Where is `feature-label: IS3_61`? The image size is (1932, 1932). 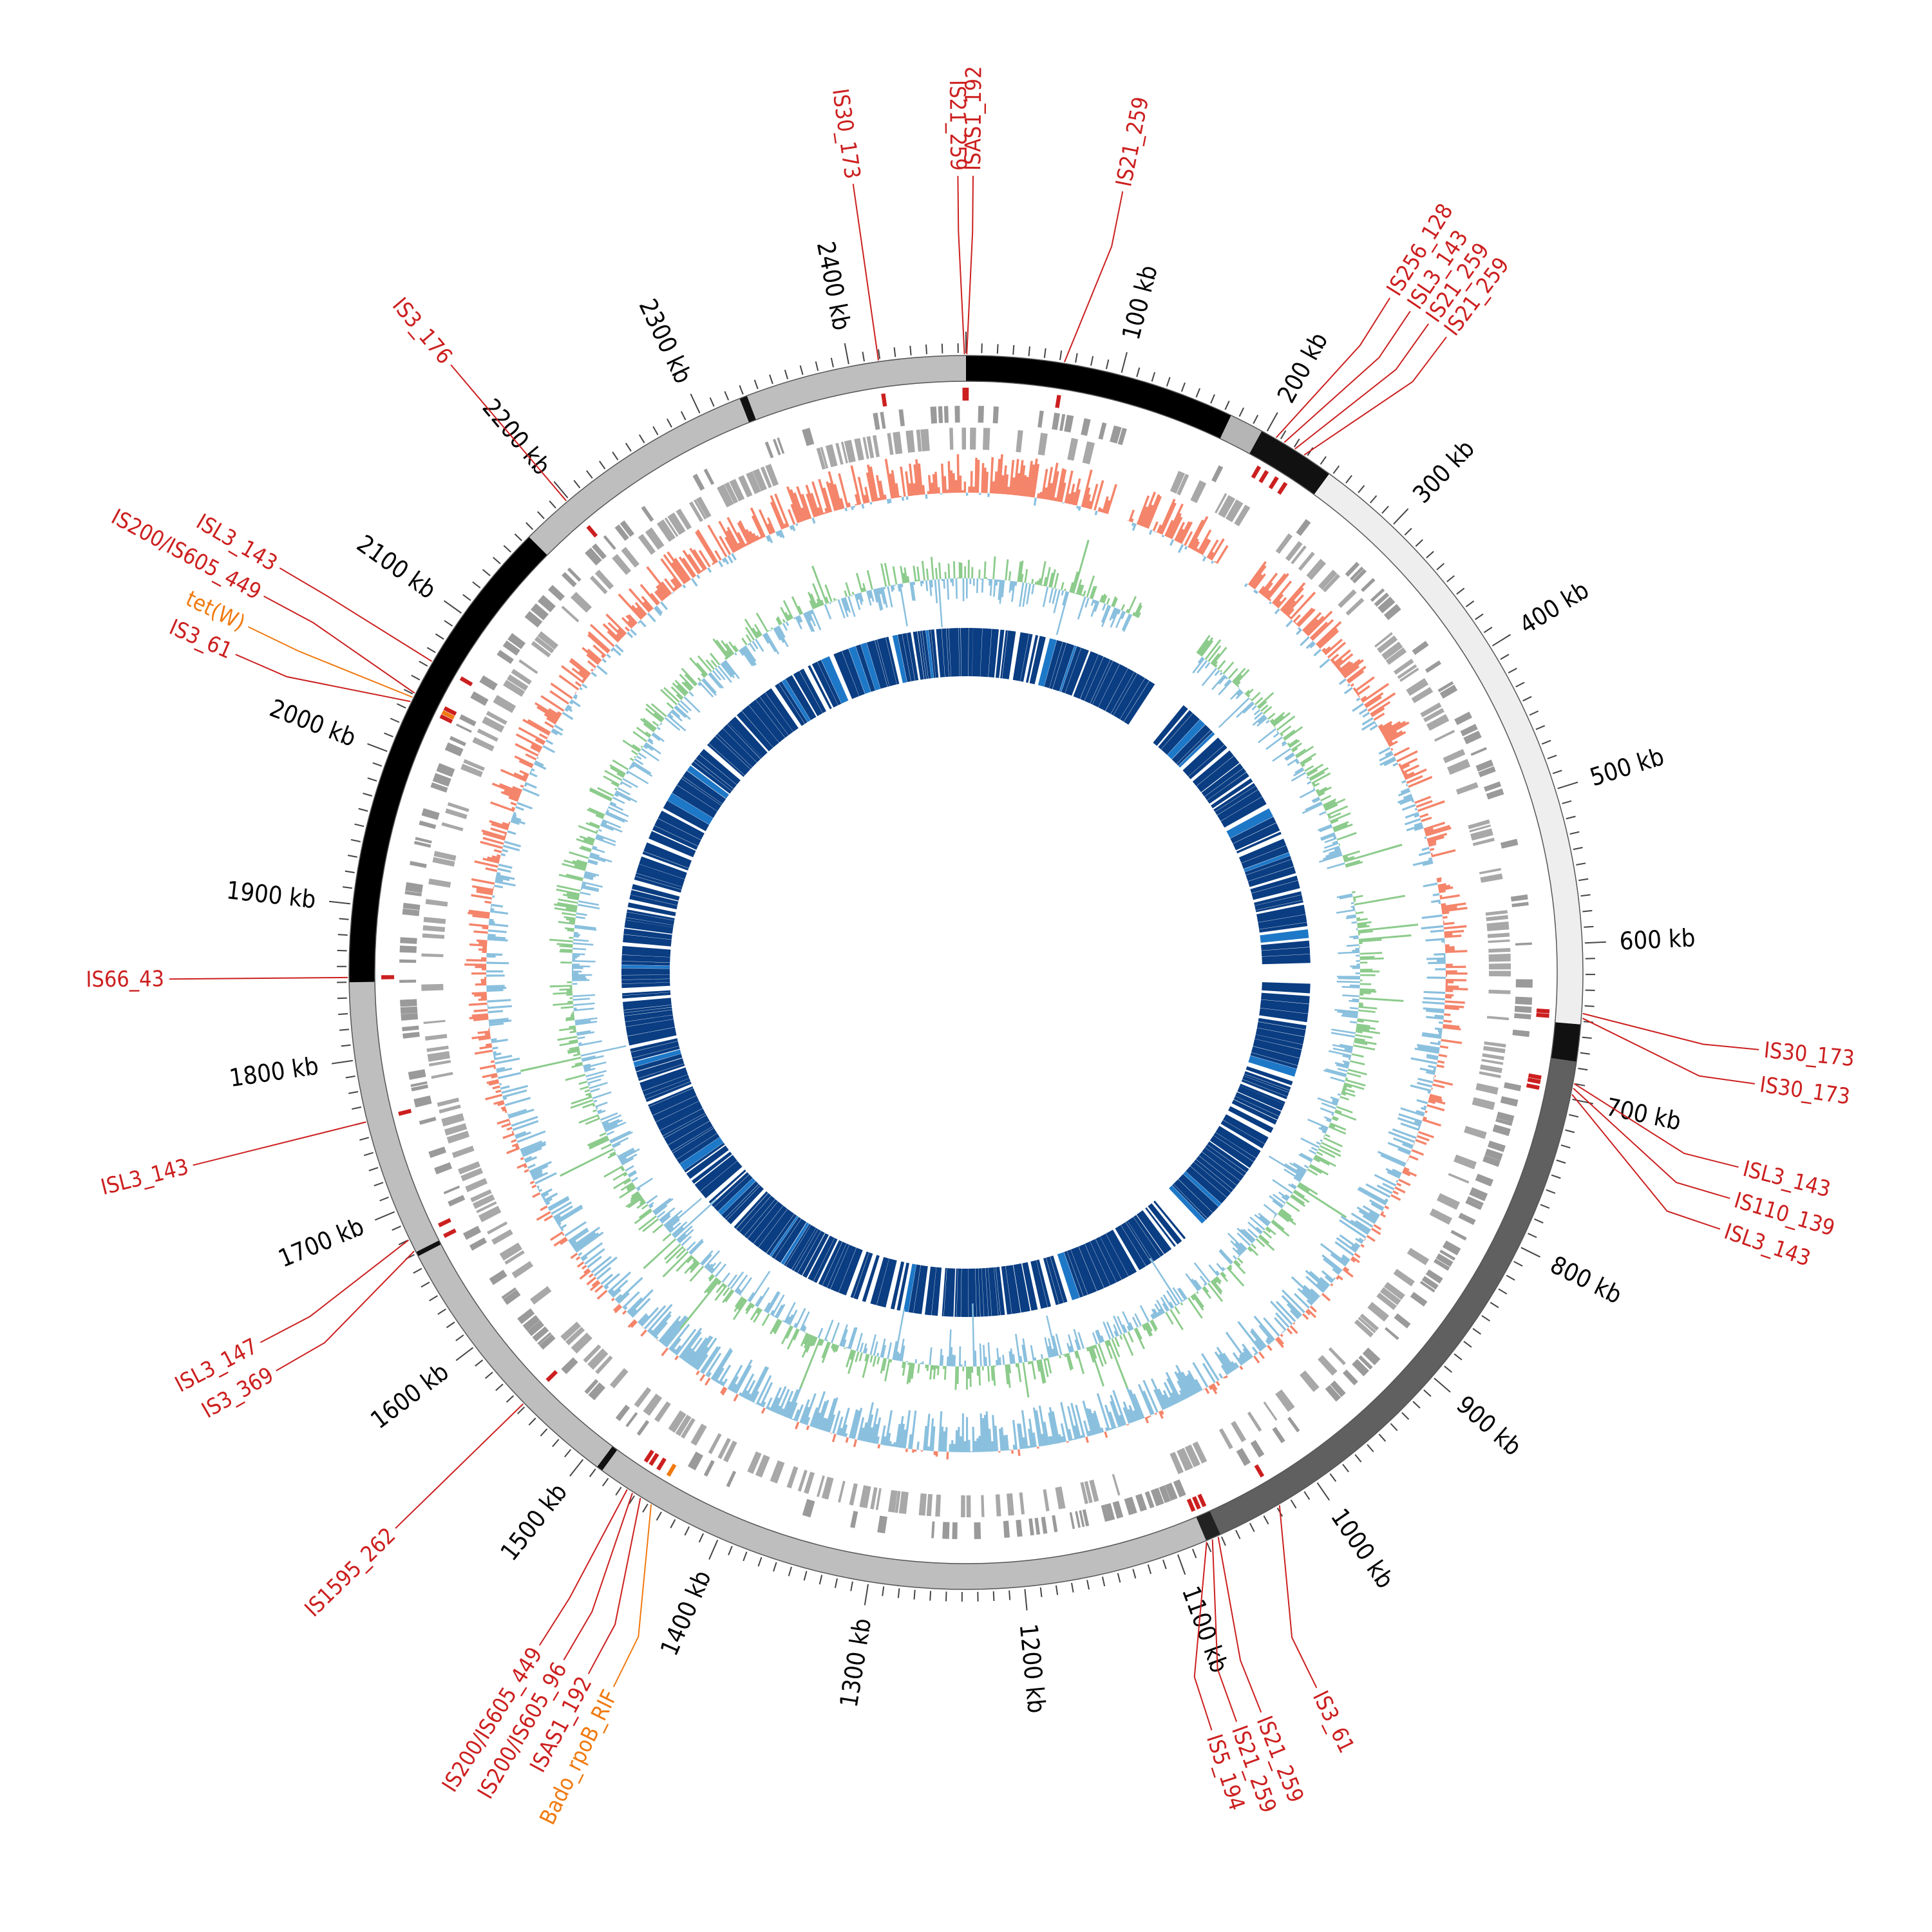
feature-label: IS3_61 is located at coordinates (1333, 1722).